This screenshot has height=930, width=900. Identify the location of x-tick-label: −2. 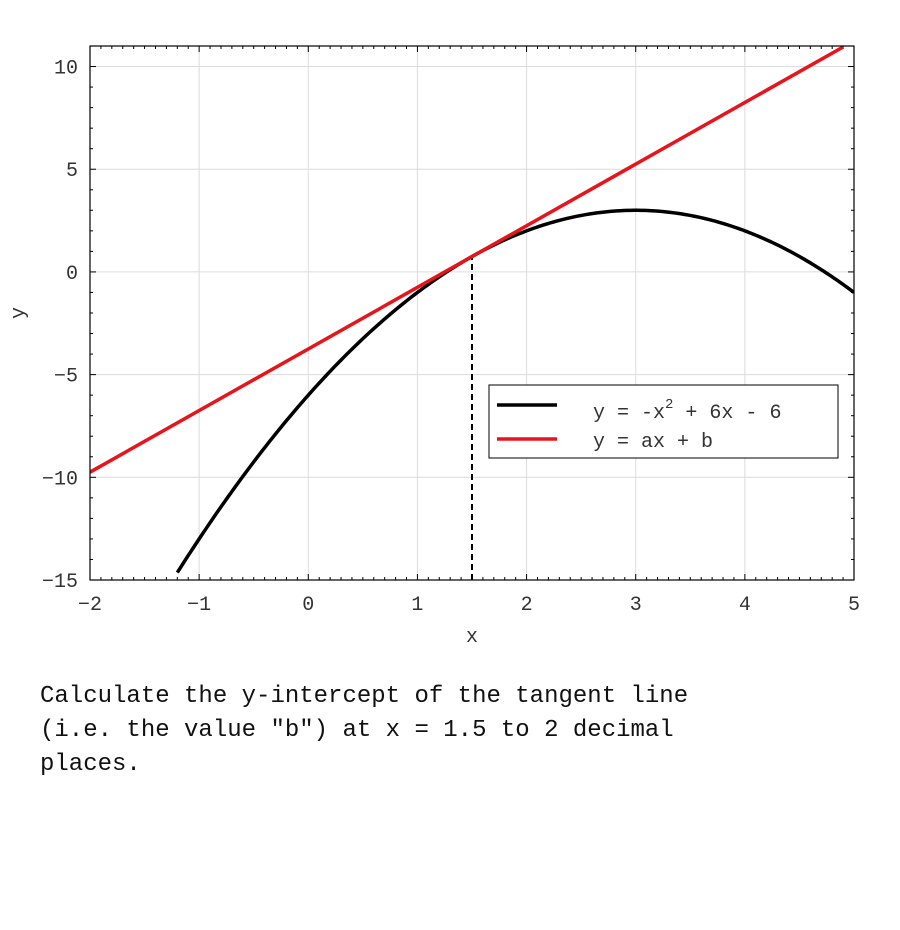
(90, 605).